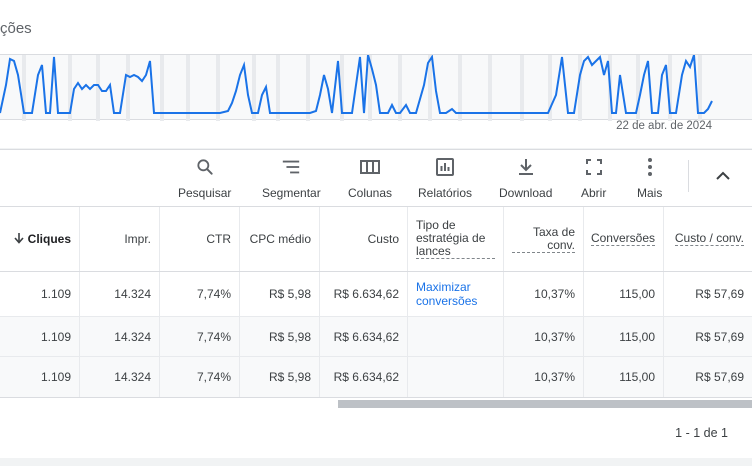  Describe the element at coordinates (120, 239) in the screenshot. I see `header-impr: Impr.` at that location.